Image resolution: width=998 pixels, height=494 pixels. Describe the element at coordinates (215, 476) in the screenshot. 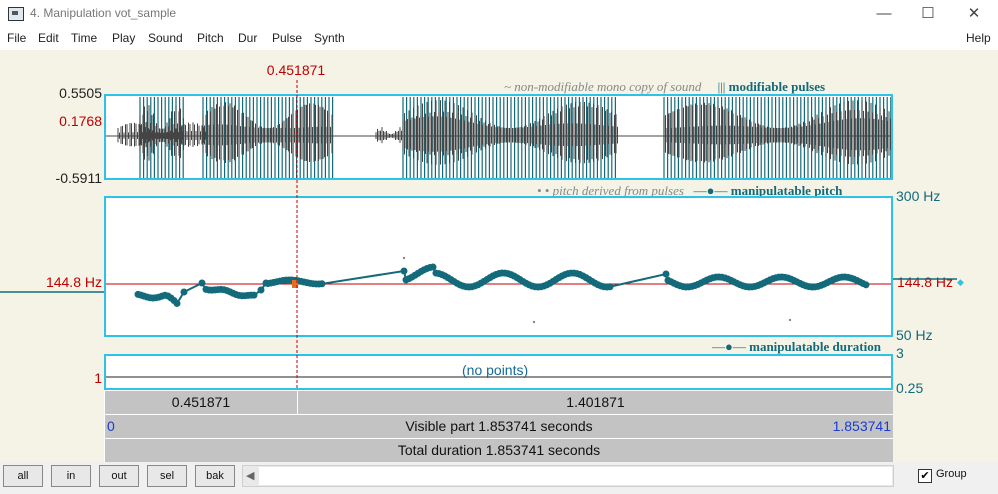

I see `zoom-back-button: bak` at that location.